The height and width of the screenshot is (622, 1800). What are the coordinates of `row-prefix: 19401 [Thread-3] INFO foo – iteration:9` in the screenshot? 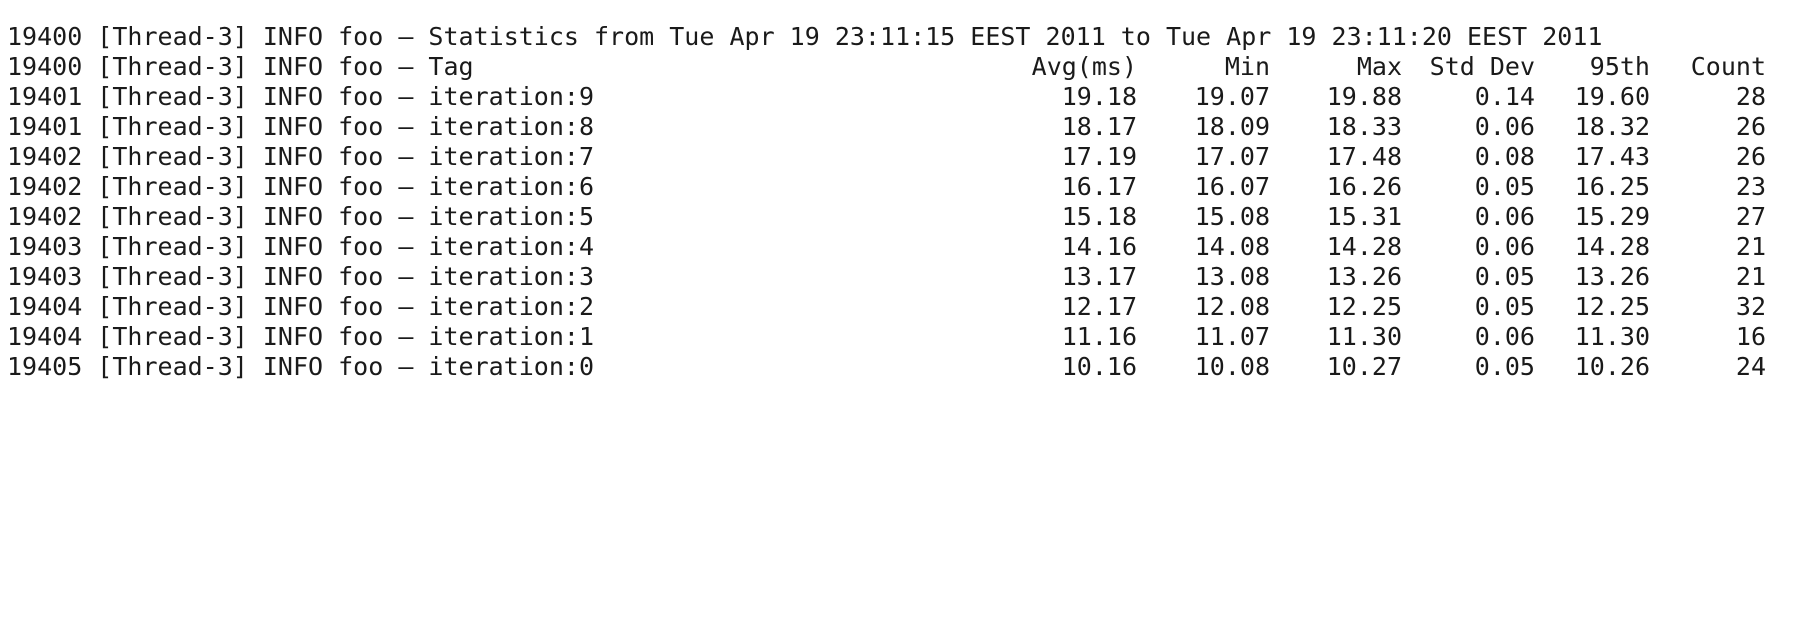 It's located at (300, 96).